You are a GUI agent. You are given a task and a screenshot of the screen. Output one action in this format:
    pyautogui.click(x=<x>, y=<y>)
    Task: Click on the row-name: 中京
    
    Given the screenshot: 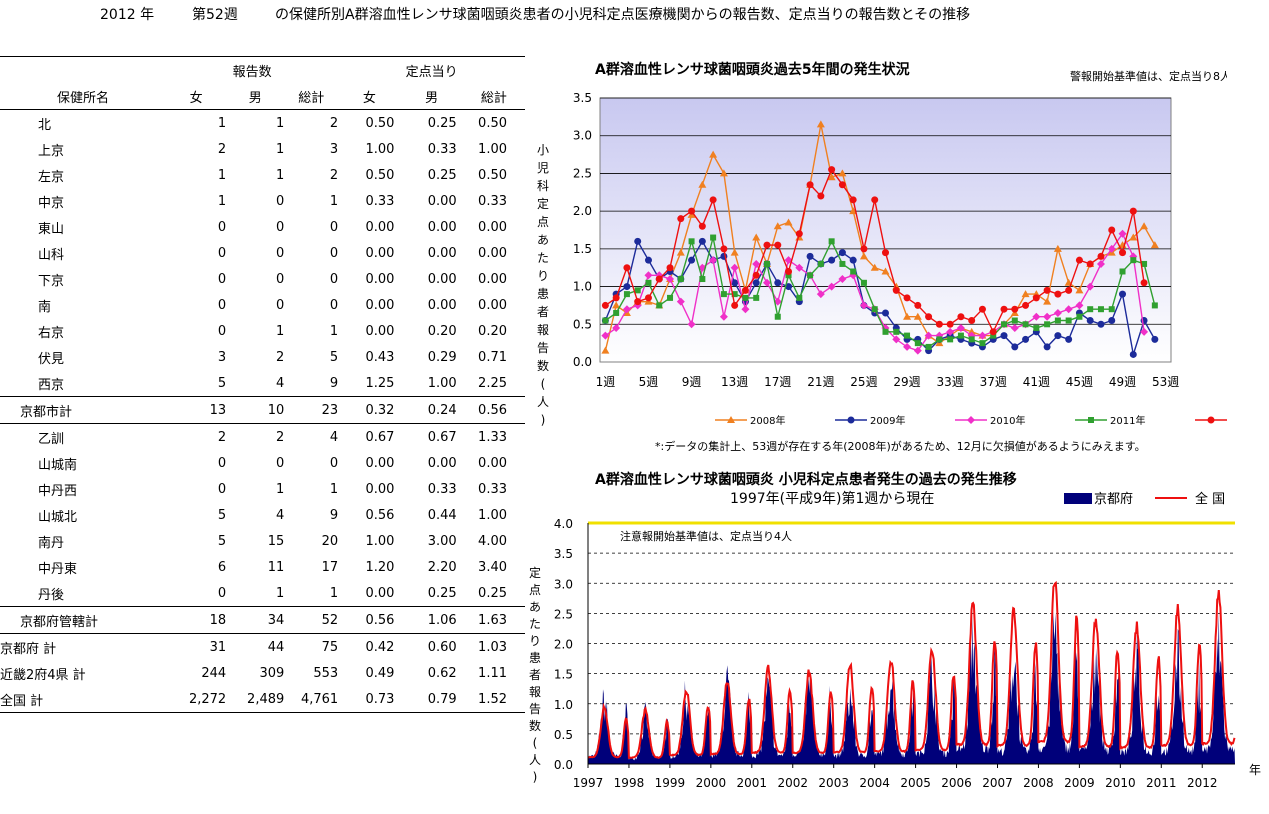 What is the action you would take?
    pyautogui.click(x=51, y=203)
    